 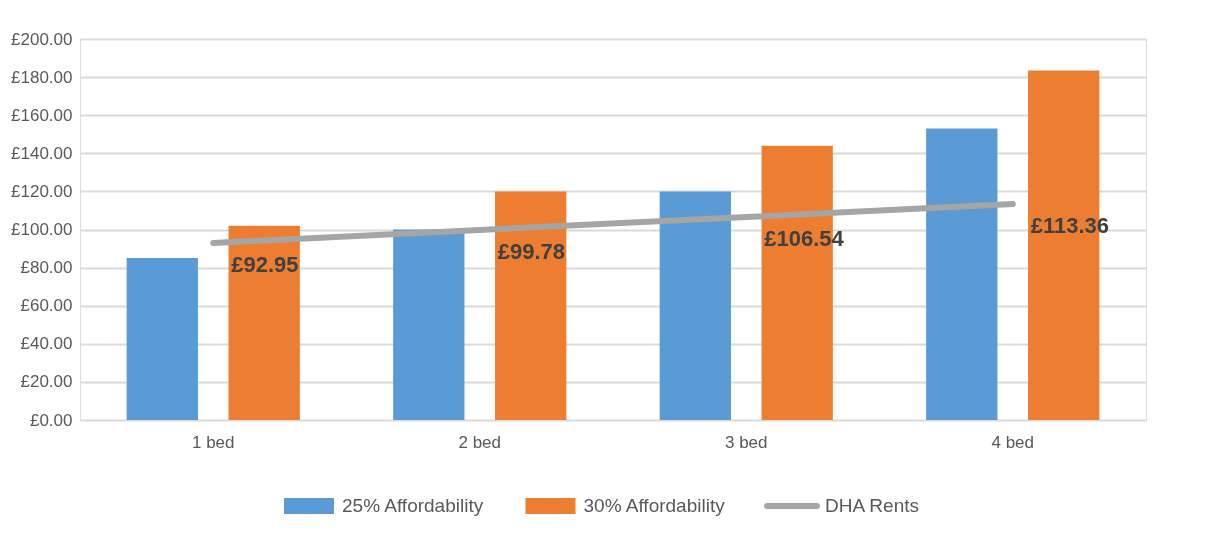 What do you see at coordinates (213, 442) in the screenshot?
I see `x-tick-label: 1 bed` at bounding box center [213, 442].